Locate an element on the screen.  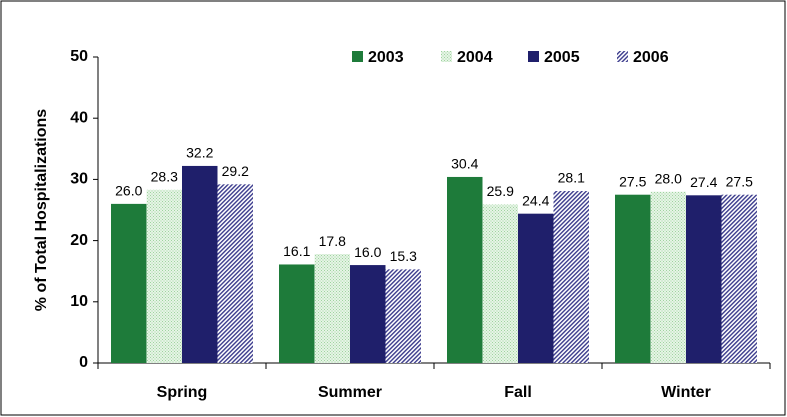
legend-label: 2005 is located at coordinates (562, 57).